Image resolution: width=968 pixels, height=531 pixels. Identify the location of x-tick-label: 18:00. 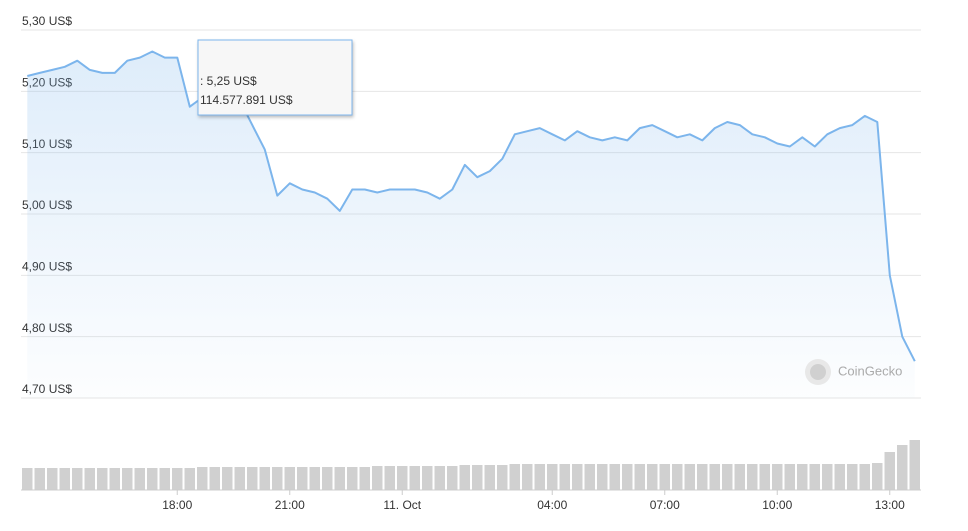
(177, 505).